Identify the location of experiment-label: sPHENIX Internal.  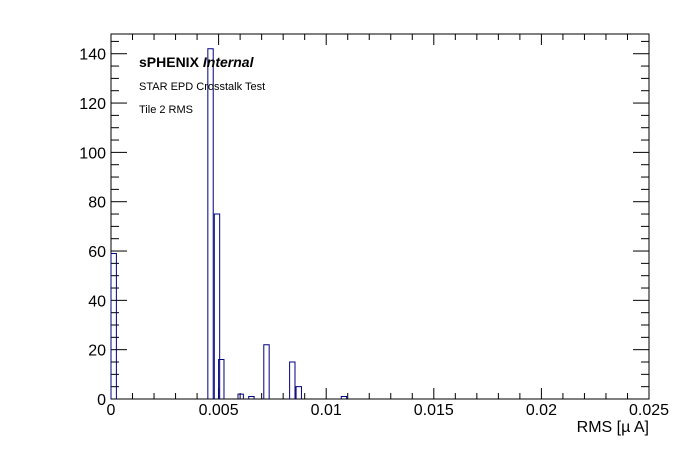
(197, 62).